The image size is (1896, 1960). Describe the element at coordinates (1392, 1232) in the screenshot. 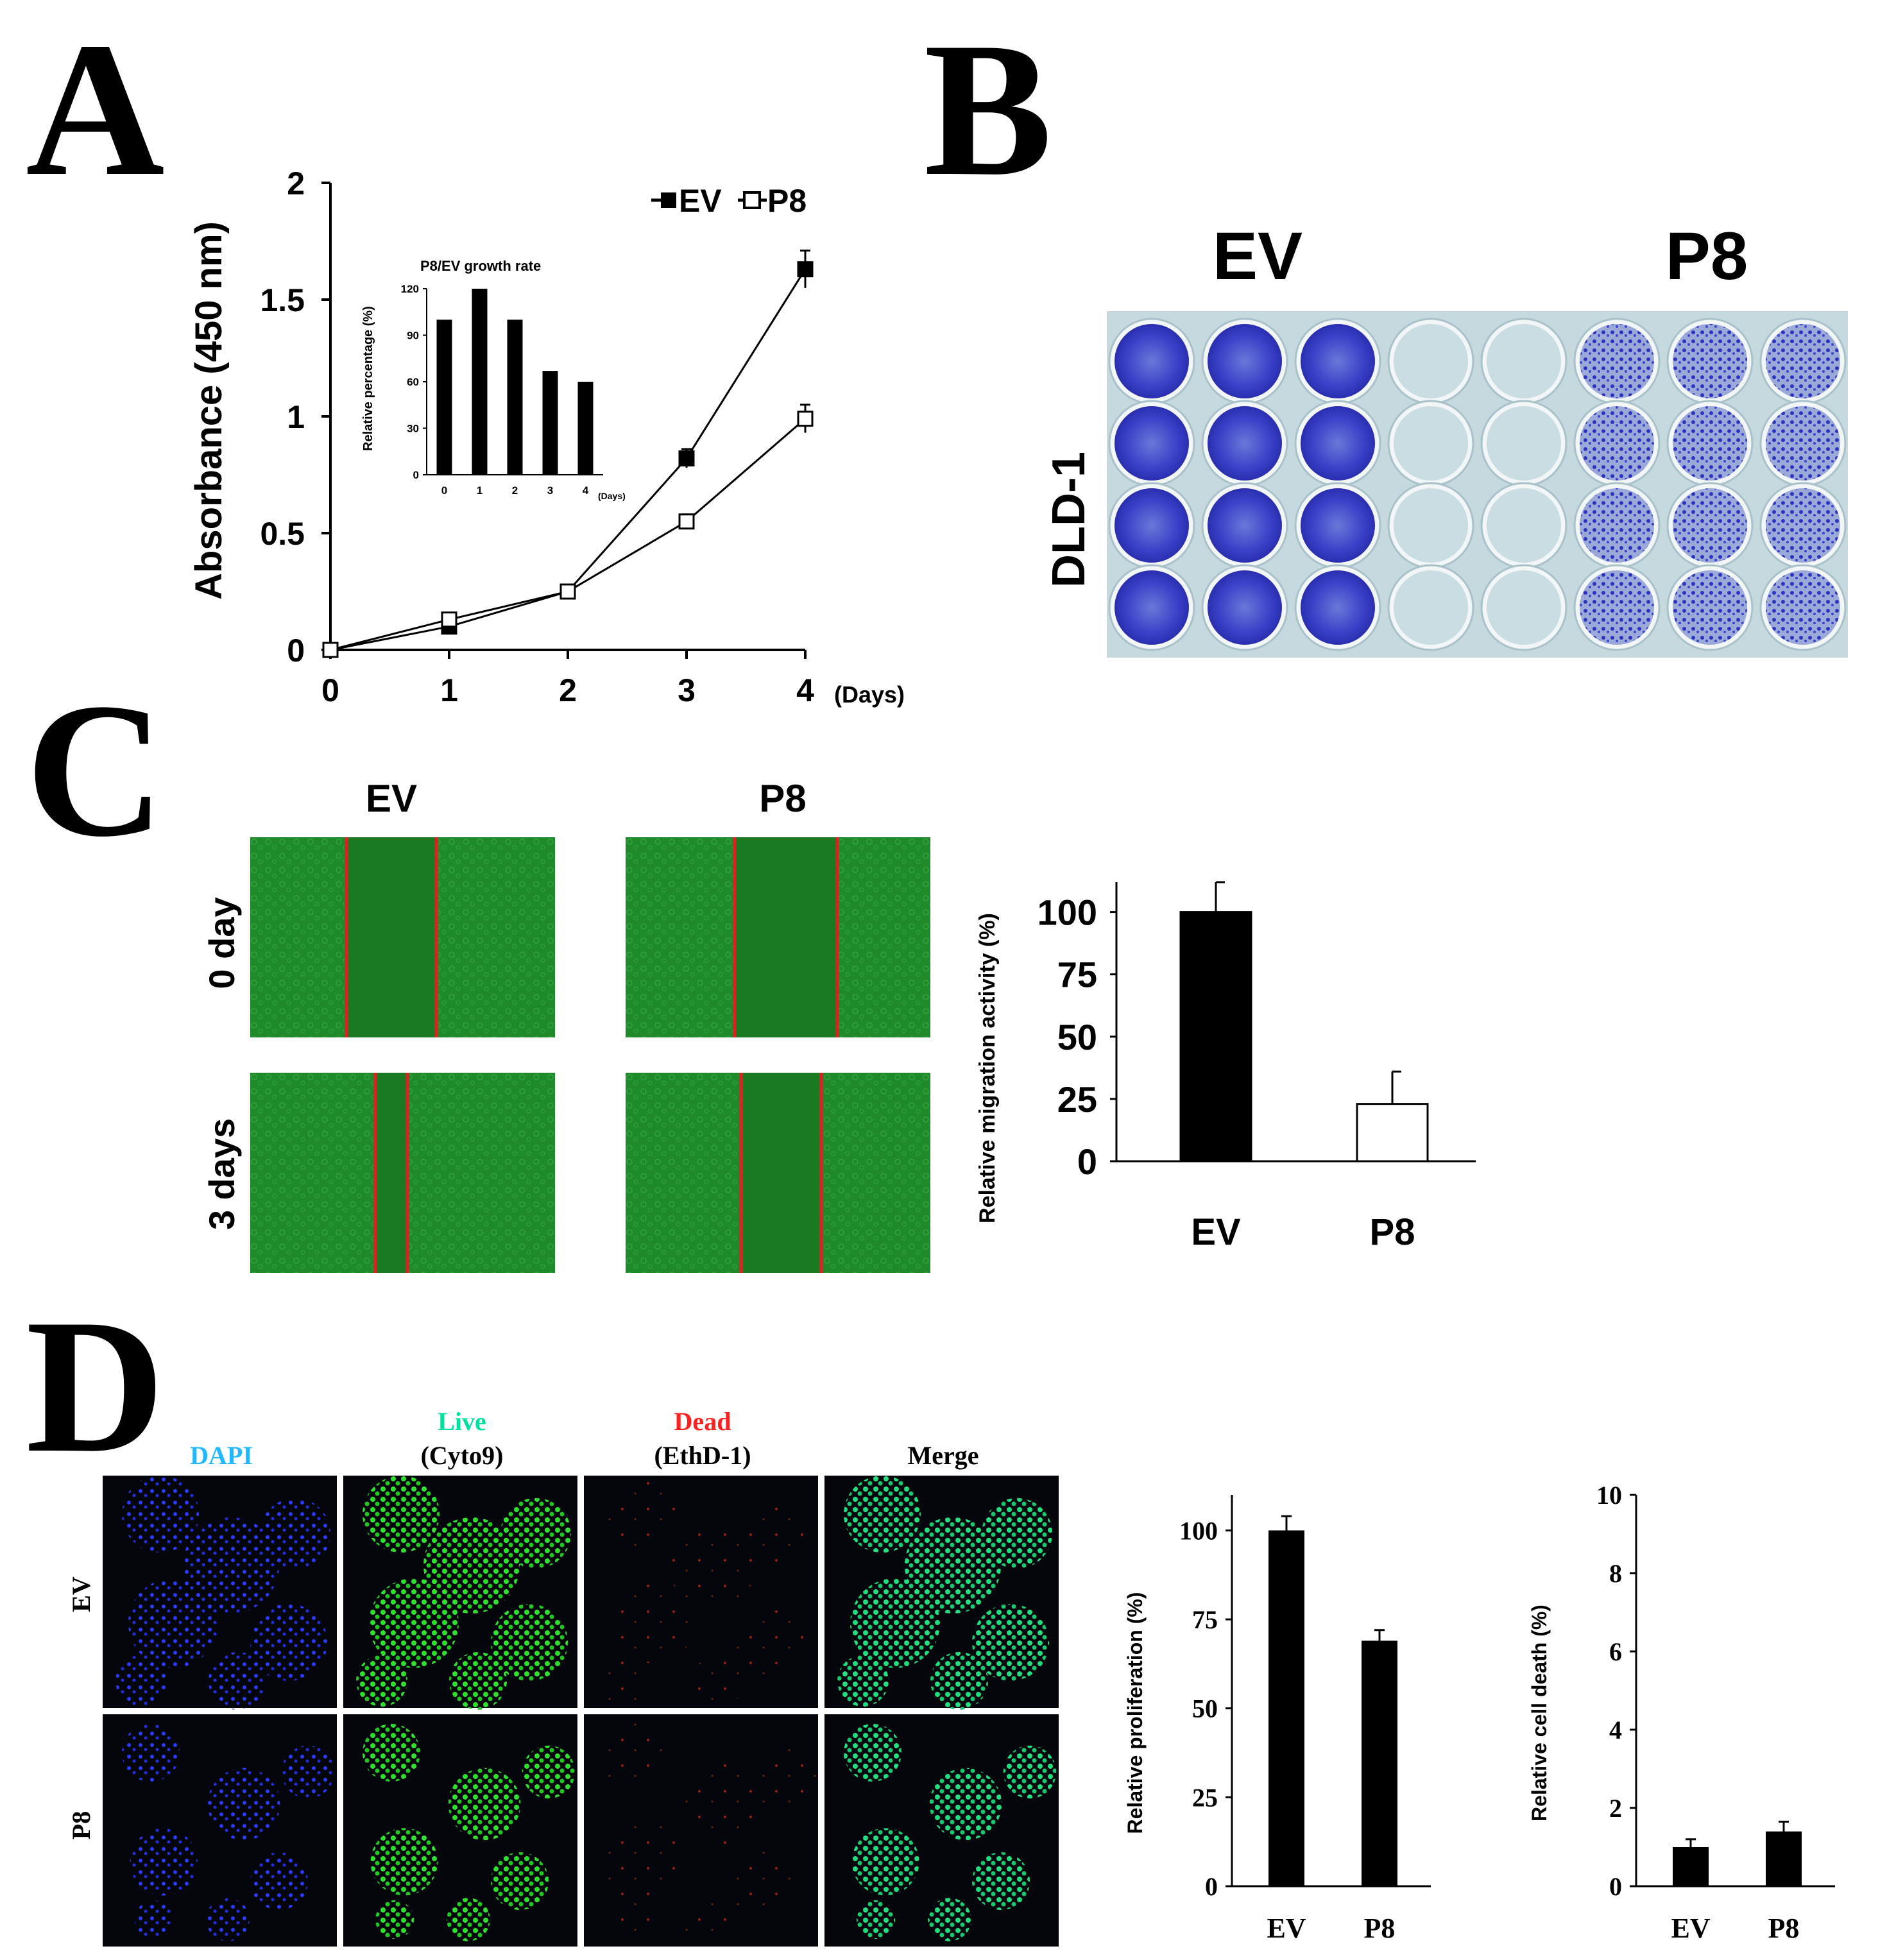

I see `c-x-tick-label: P8` at that location.